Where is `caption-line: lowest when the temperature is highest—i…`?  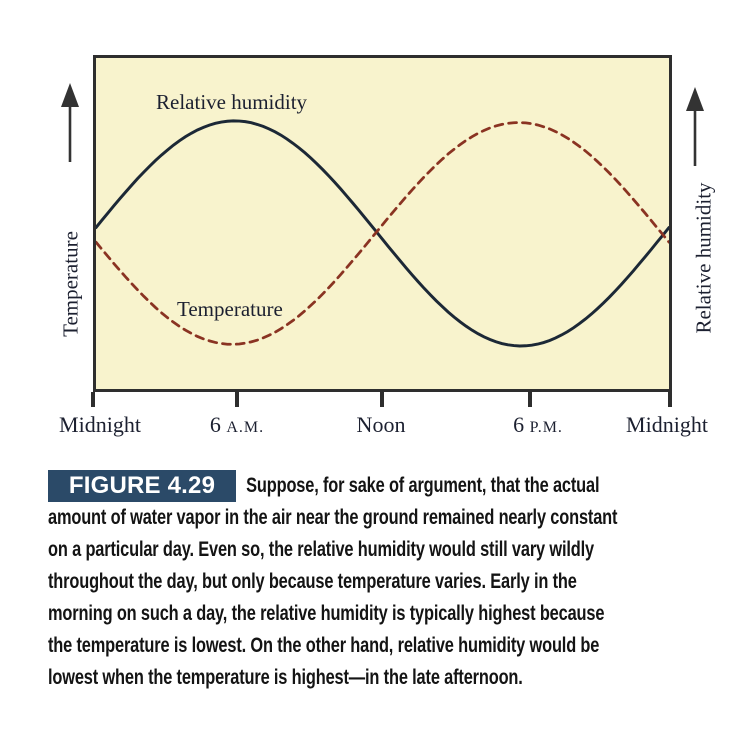
caption-line: lowest when the temperature is highest—i… is located at coordinates (285, 677).